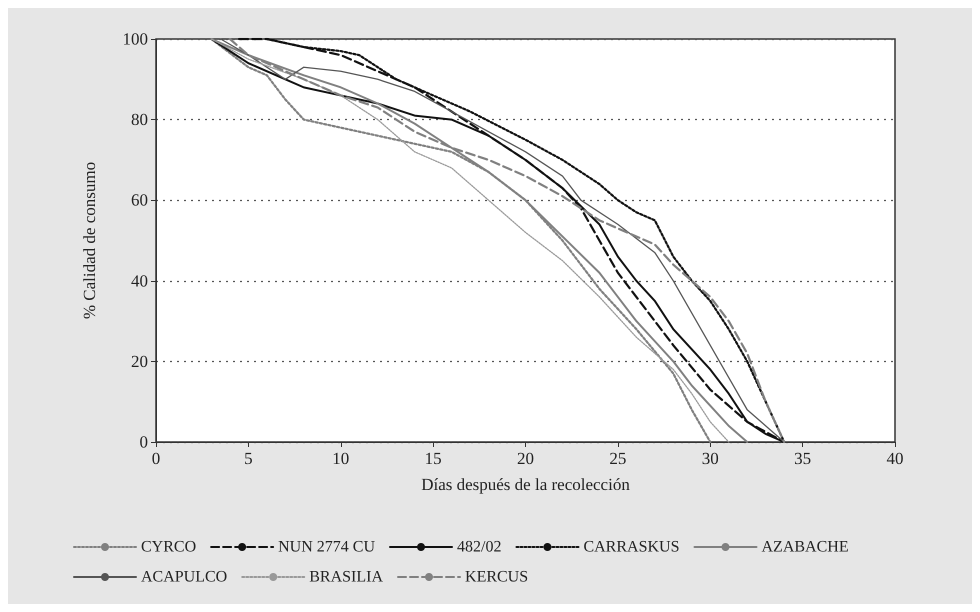 This screenshot has height=612, width=980. What do you see at coordinates (89, 241) in the screenshot?
I see `y-axis-title: % Calidad de consumo` at bounding box center [89, 241].